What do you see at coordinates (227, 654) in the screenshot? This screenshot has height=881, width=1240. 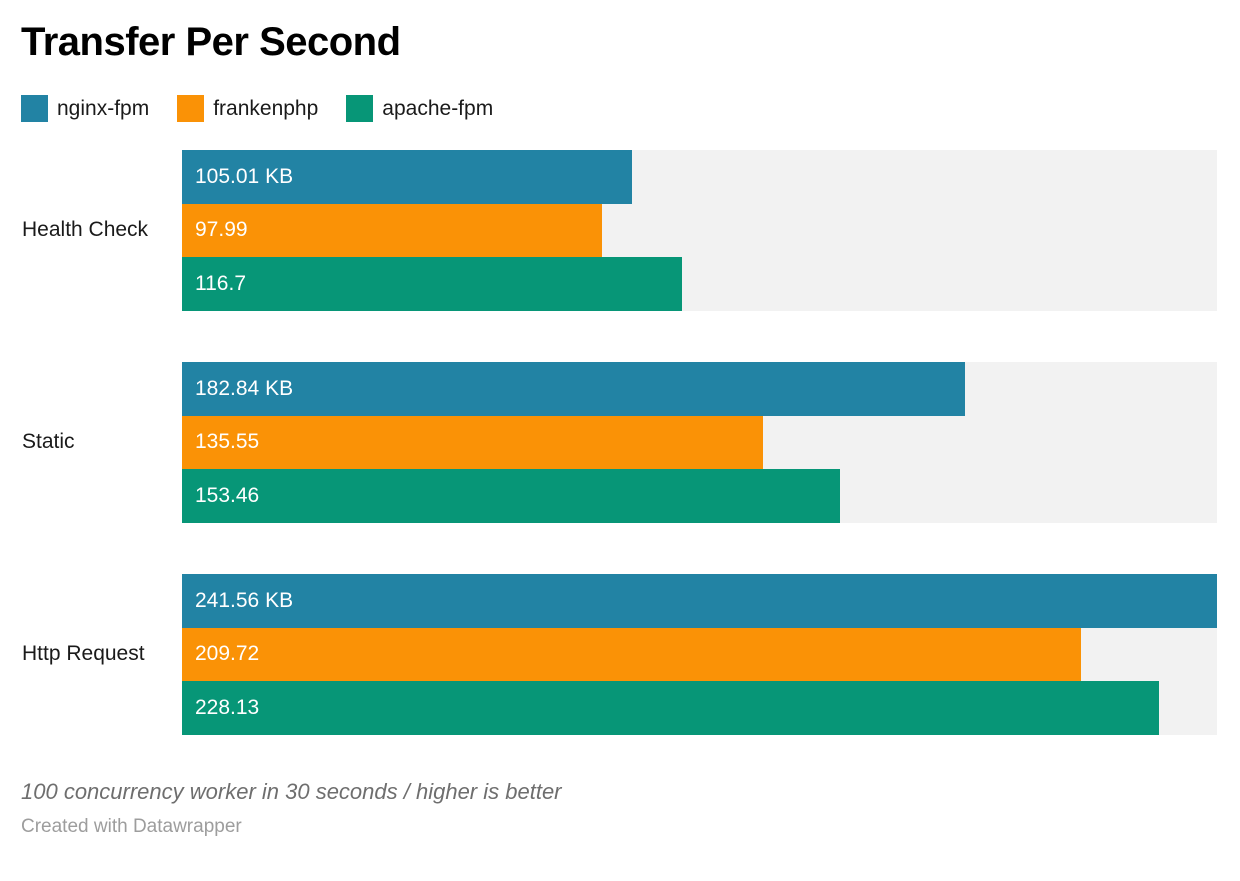 I see `bar-value-label: 209.72` at bounding box center [227, 654].